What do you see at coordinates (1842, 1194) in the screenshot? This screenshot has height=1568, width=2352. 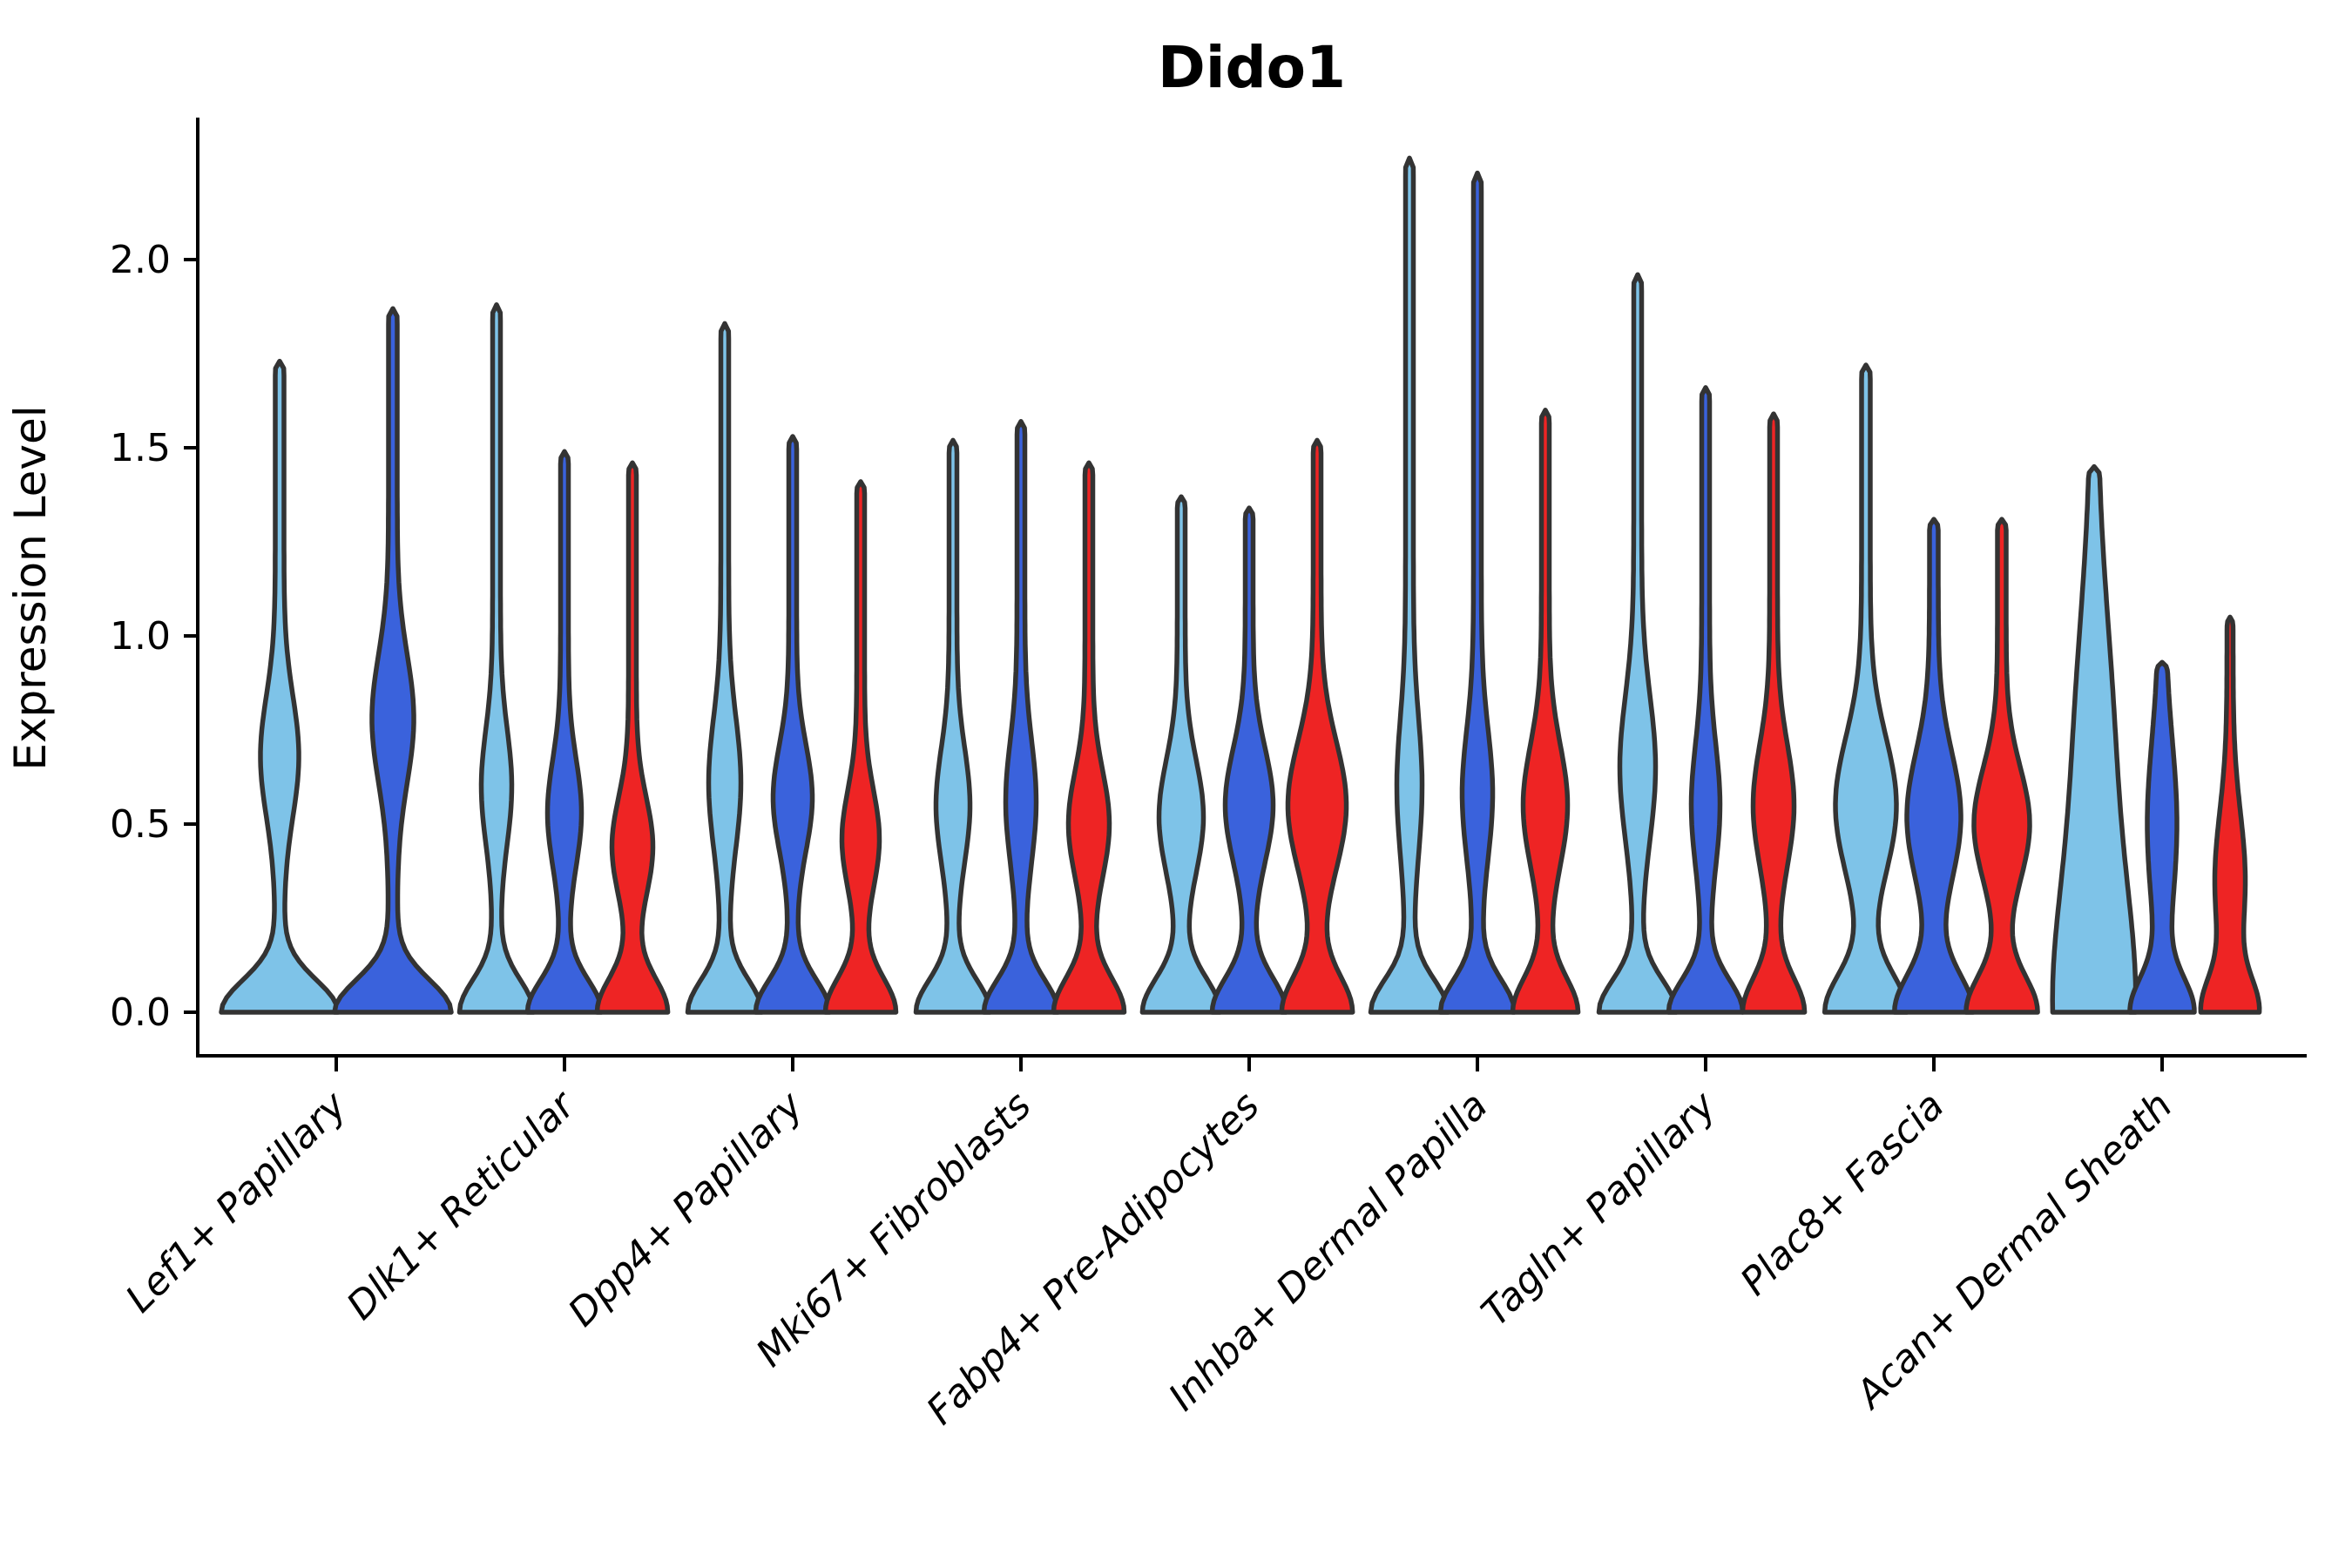 I see `x-tick-label: Plac8+ Fascia` at bounding box center [1842, 1194].